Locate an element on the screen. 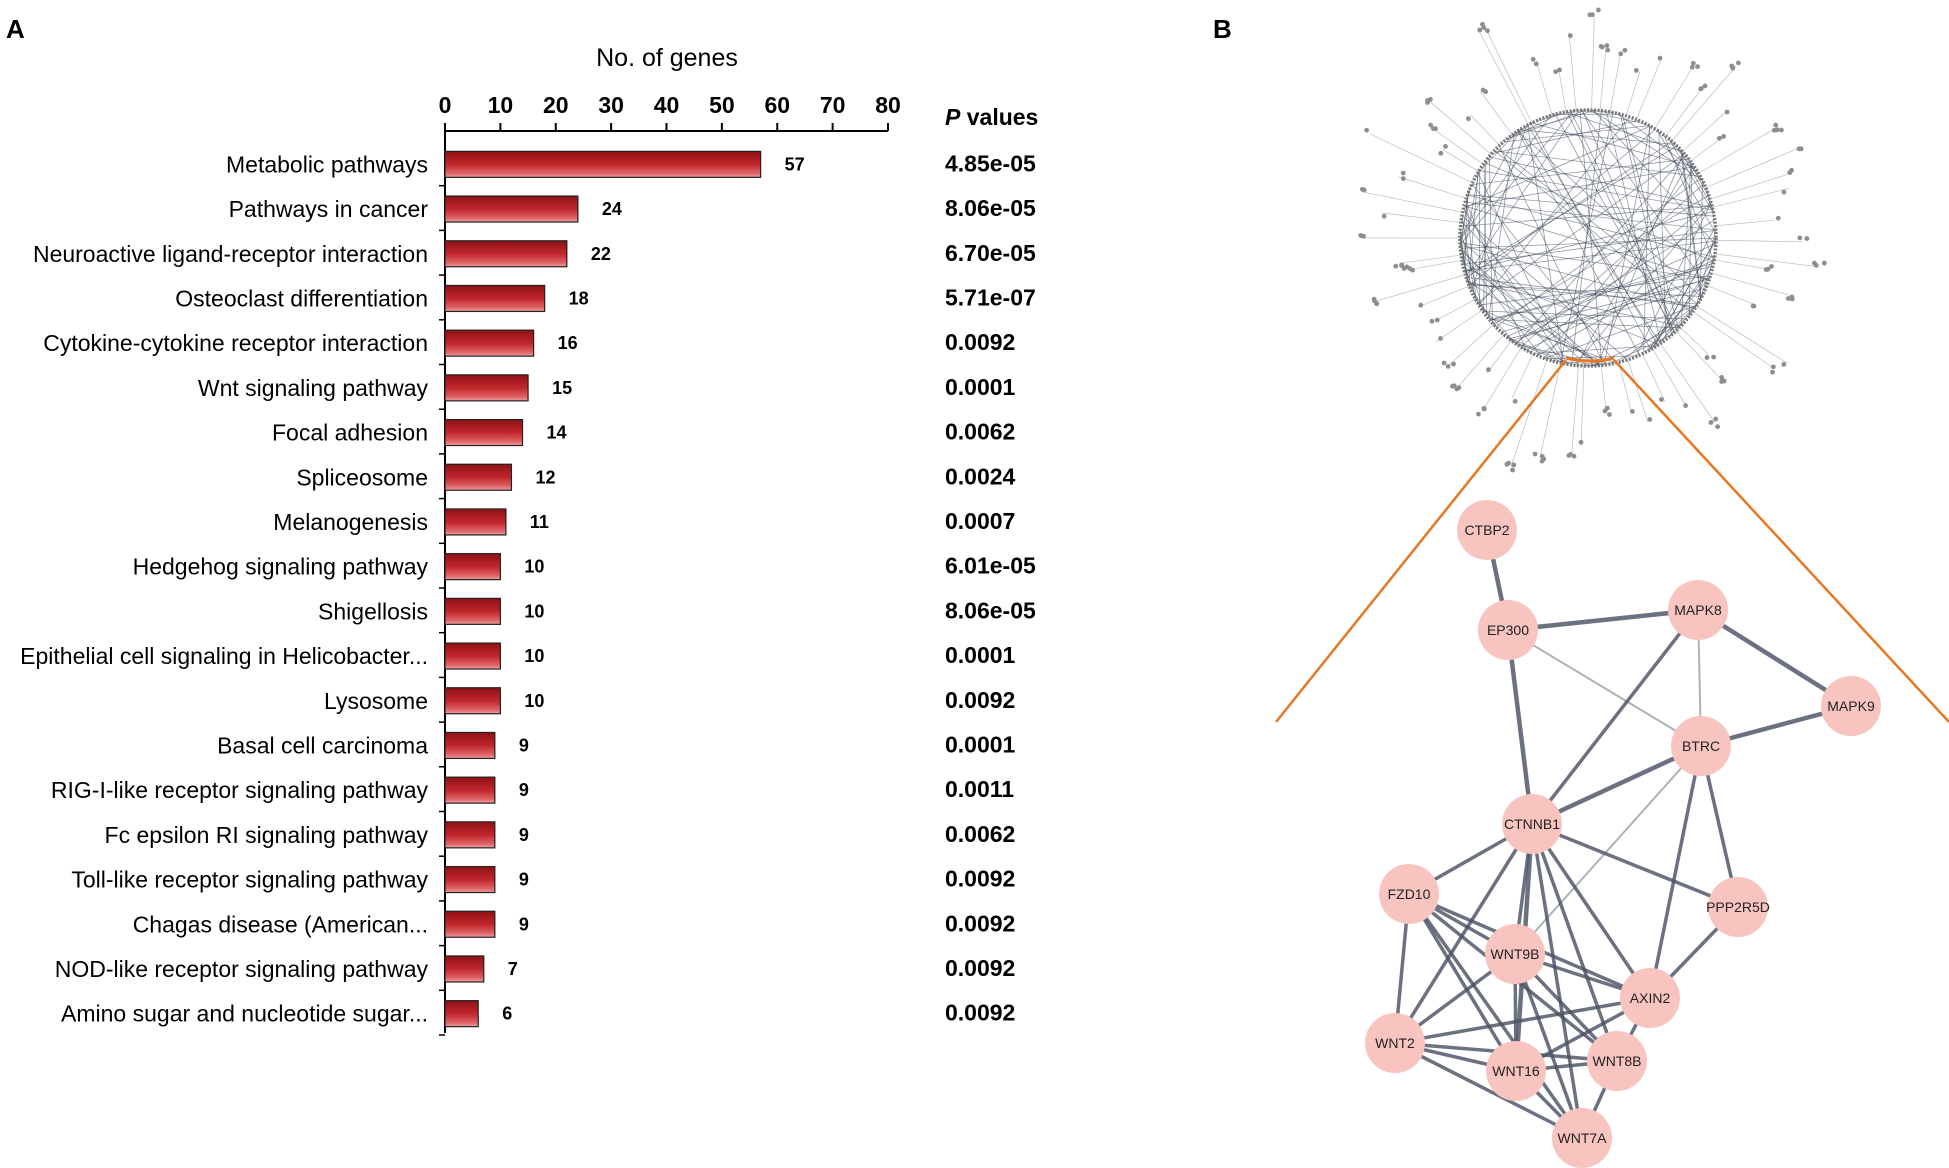  p-value-label: 0.0024 is located at coordinates (980, 476).